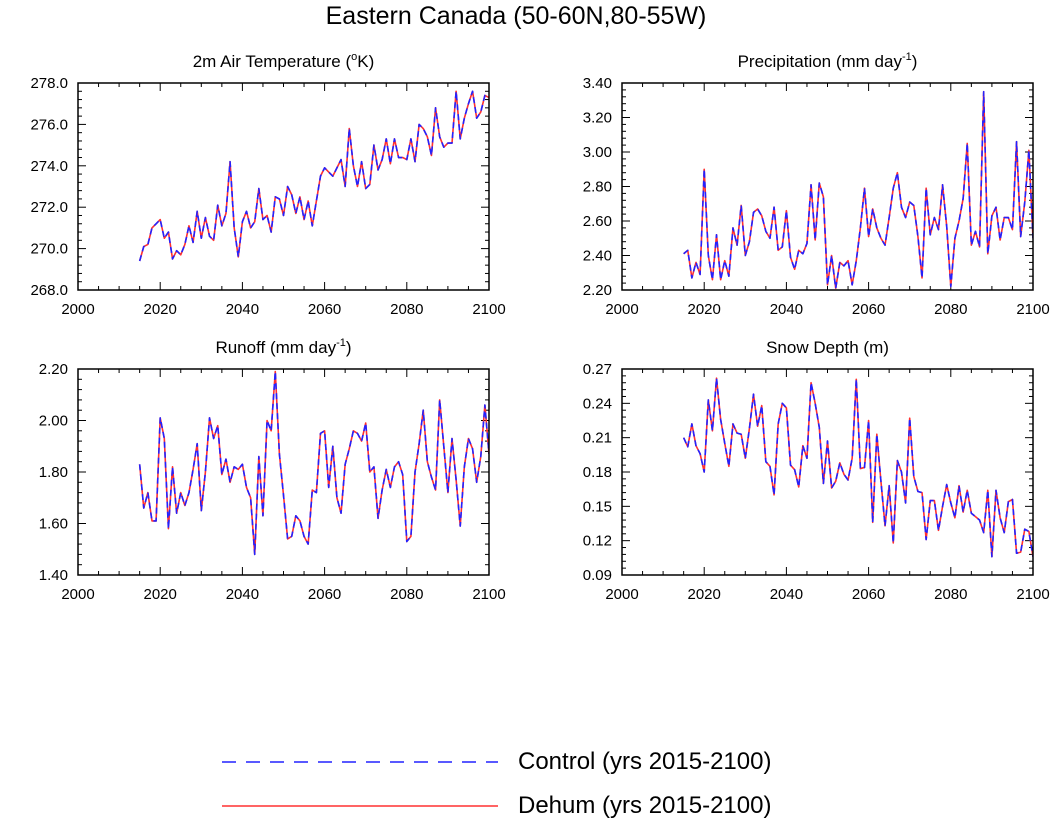  I want to click on y-tick-label: 1.80, so click(53, 472).